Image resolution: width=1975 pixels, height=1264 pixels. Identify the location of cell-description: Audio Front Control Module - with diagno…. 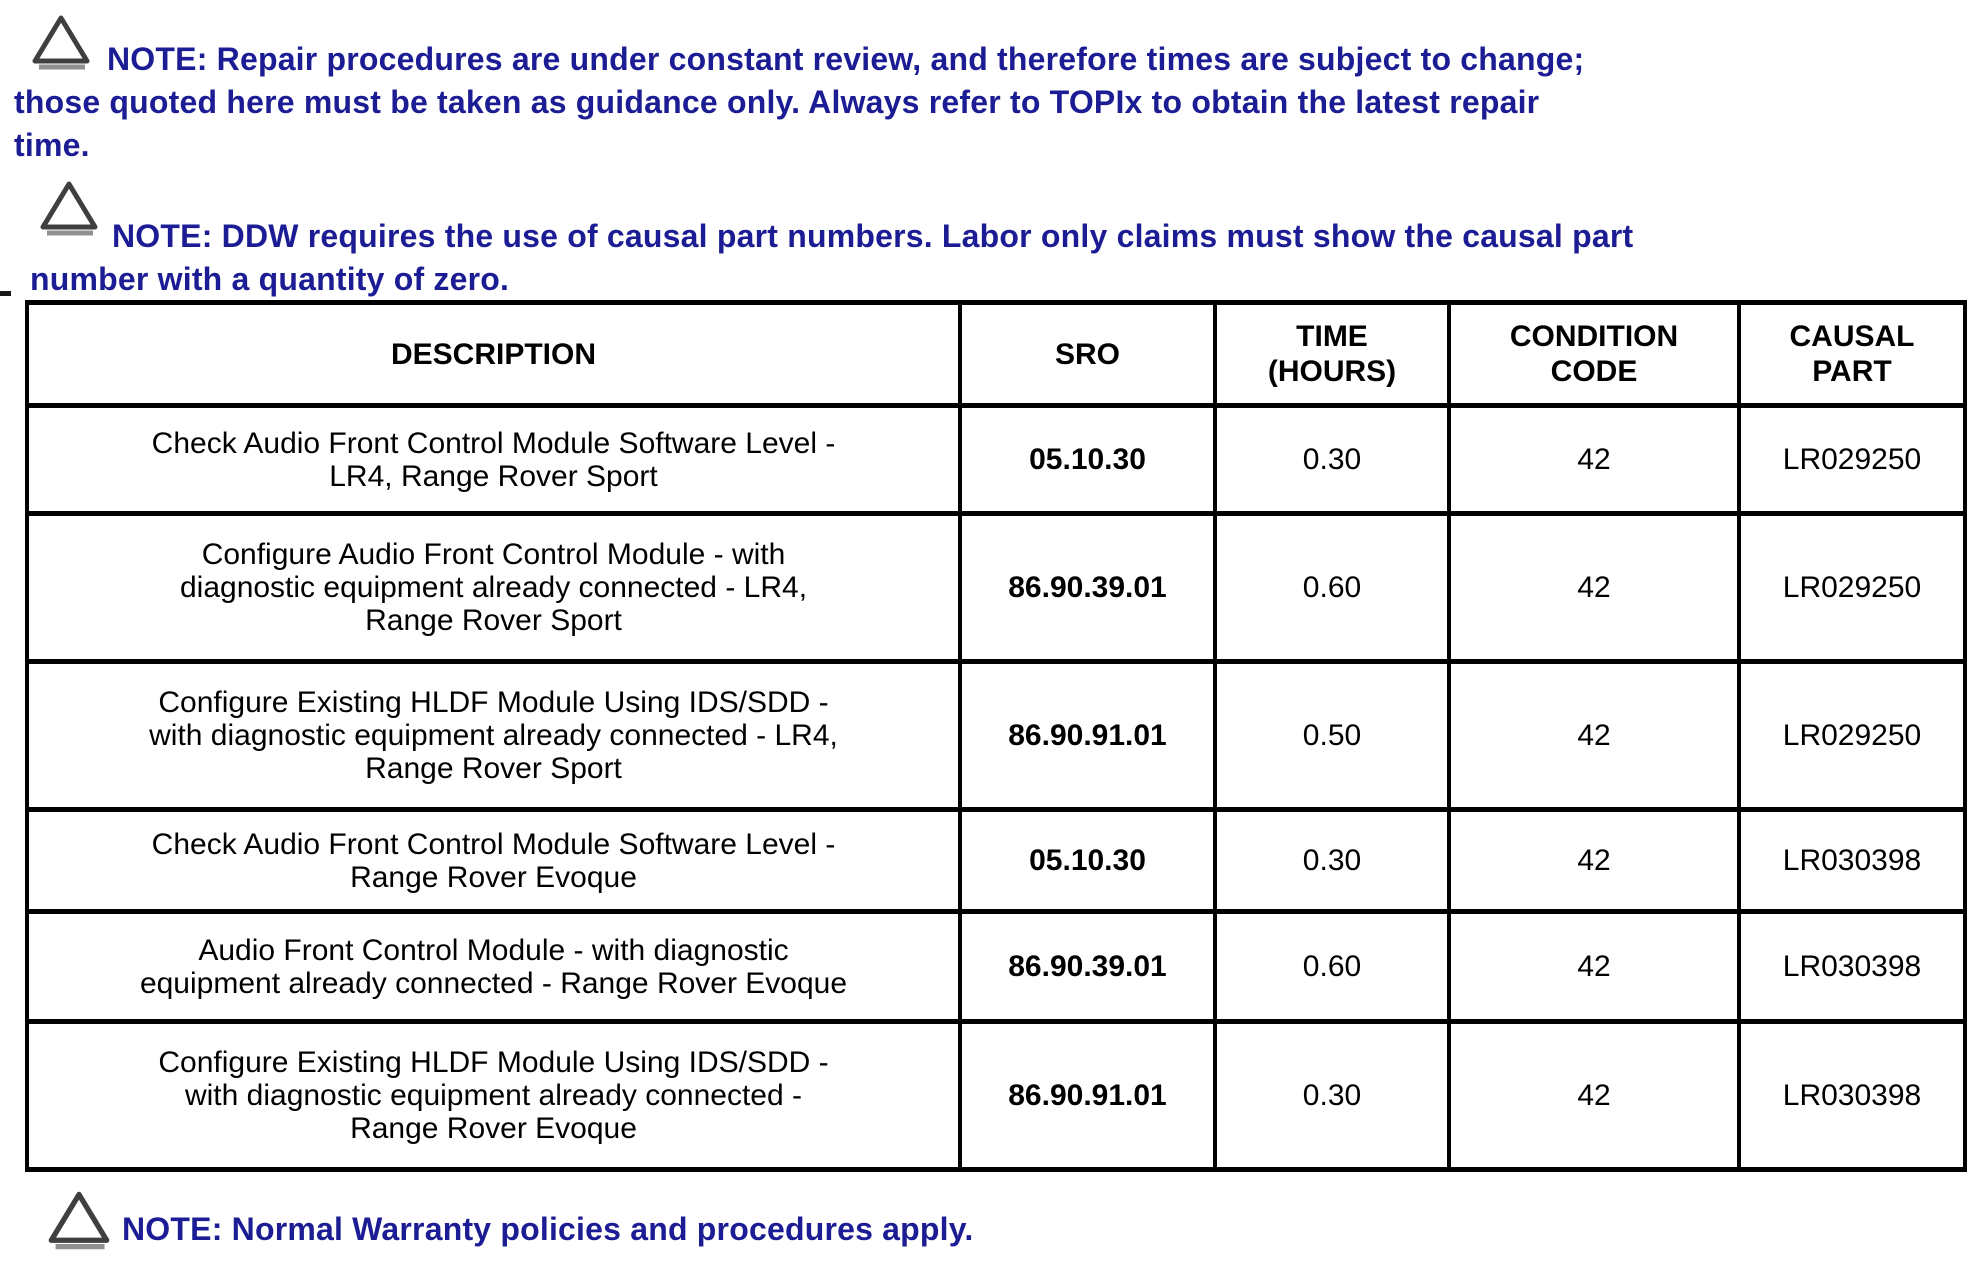
(493, 966).